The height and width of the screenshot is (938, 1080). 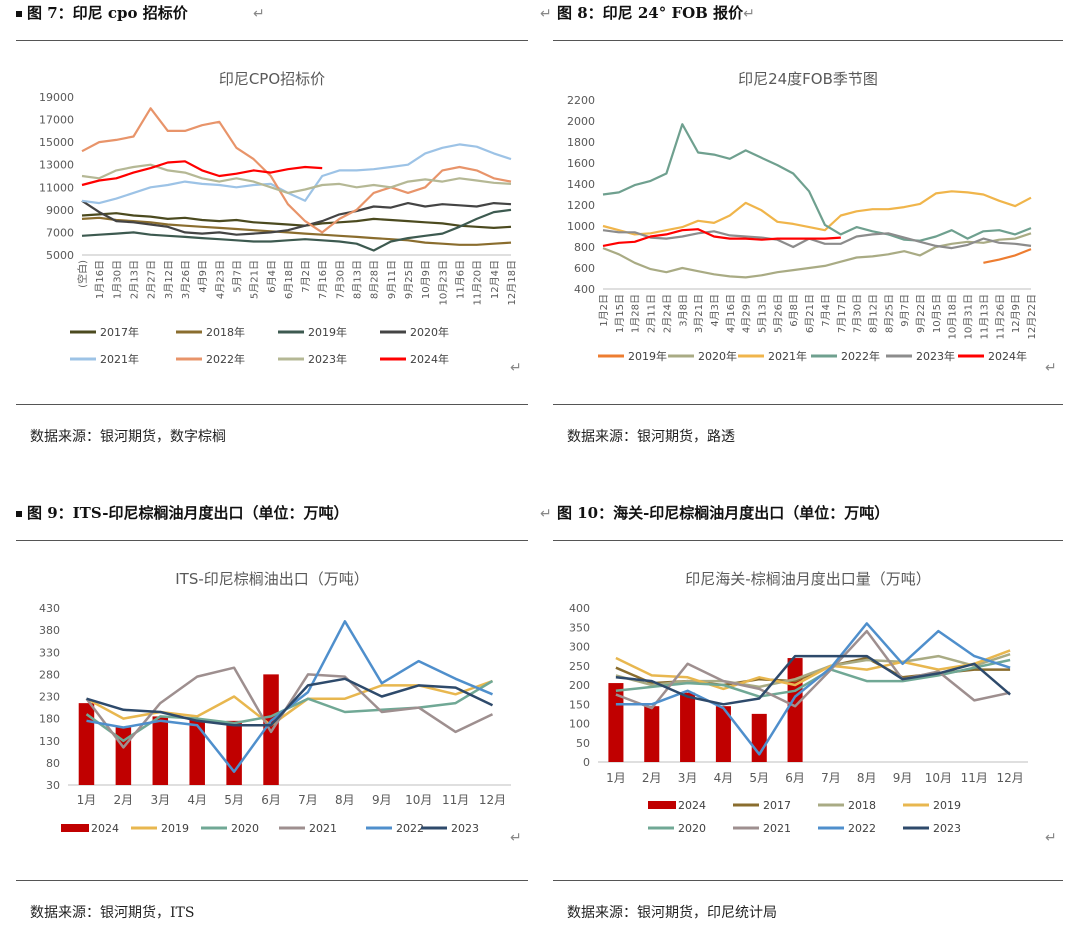 What do you see at coordinates (747, 313) in the screenshot?
I see `x-tick-label: 4月29日` at bounding box center [747, 313].